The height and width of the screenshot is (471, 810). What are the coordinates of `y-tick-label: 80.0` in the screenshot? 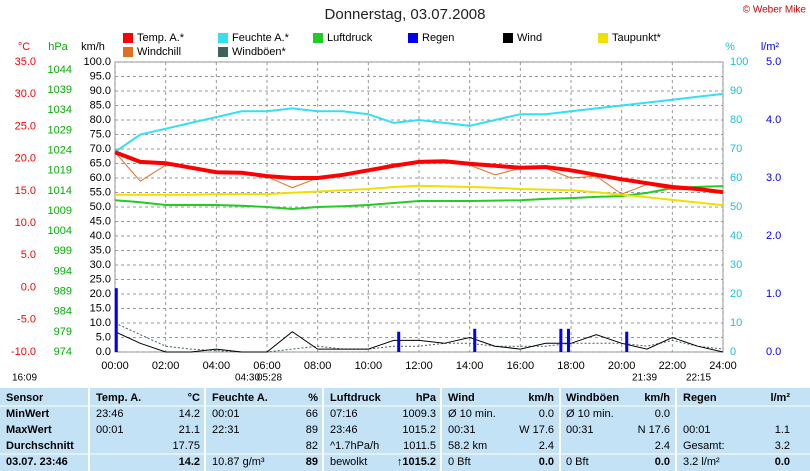 It's located at (100, 120).